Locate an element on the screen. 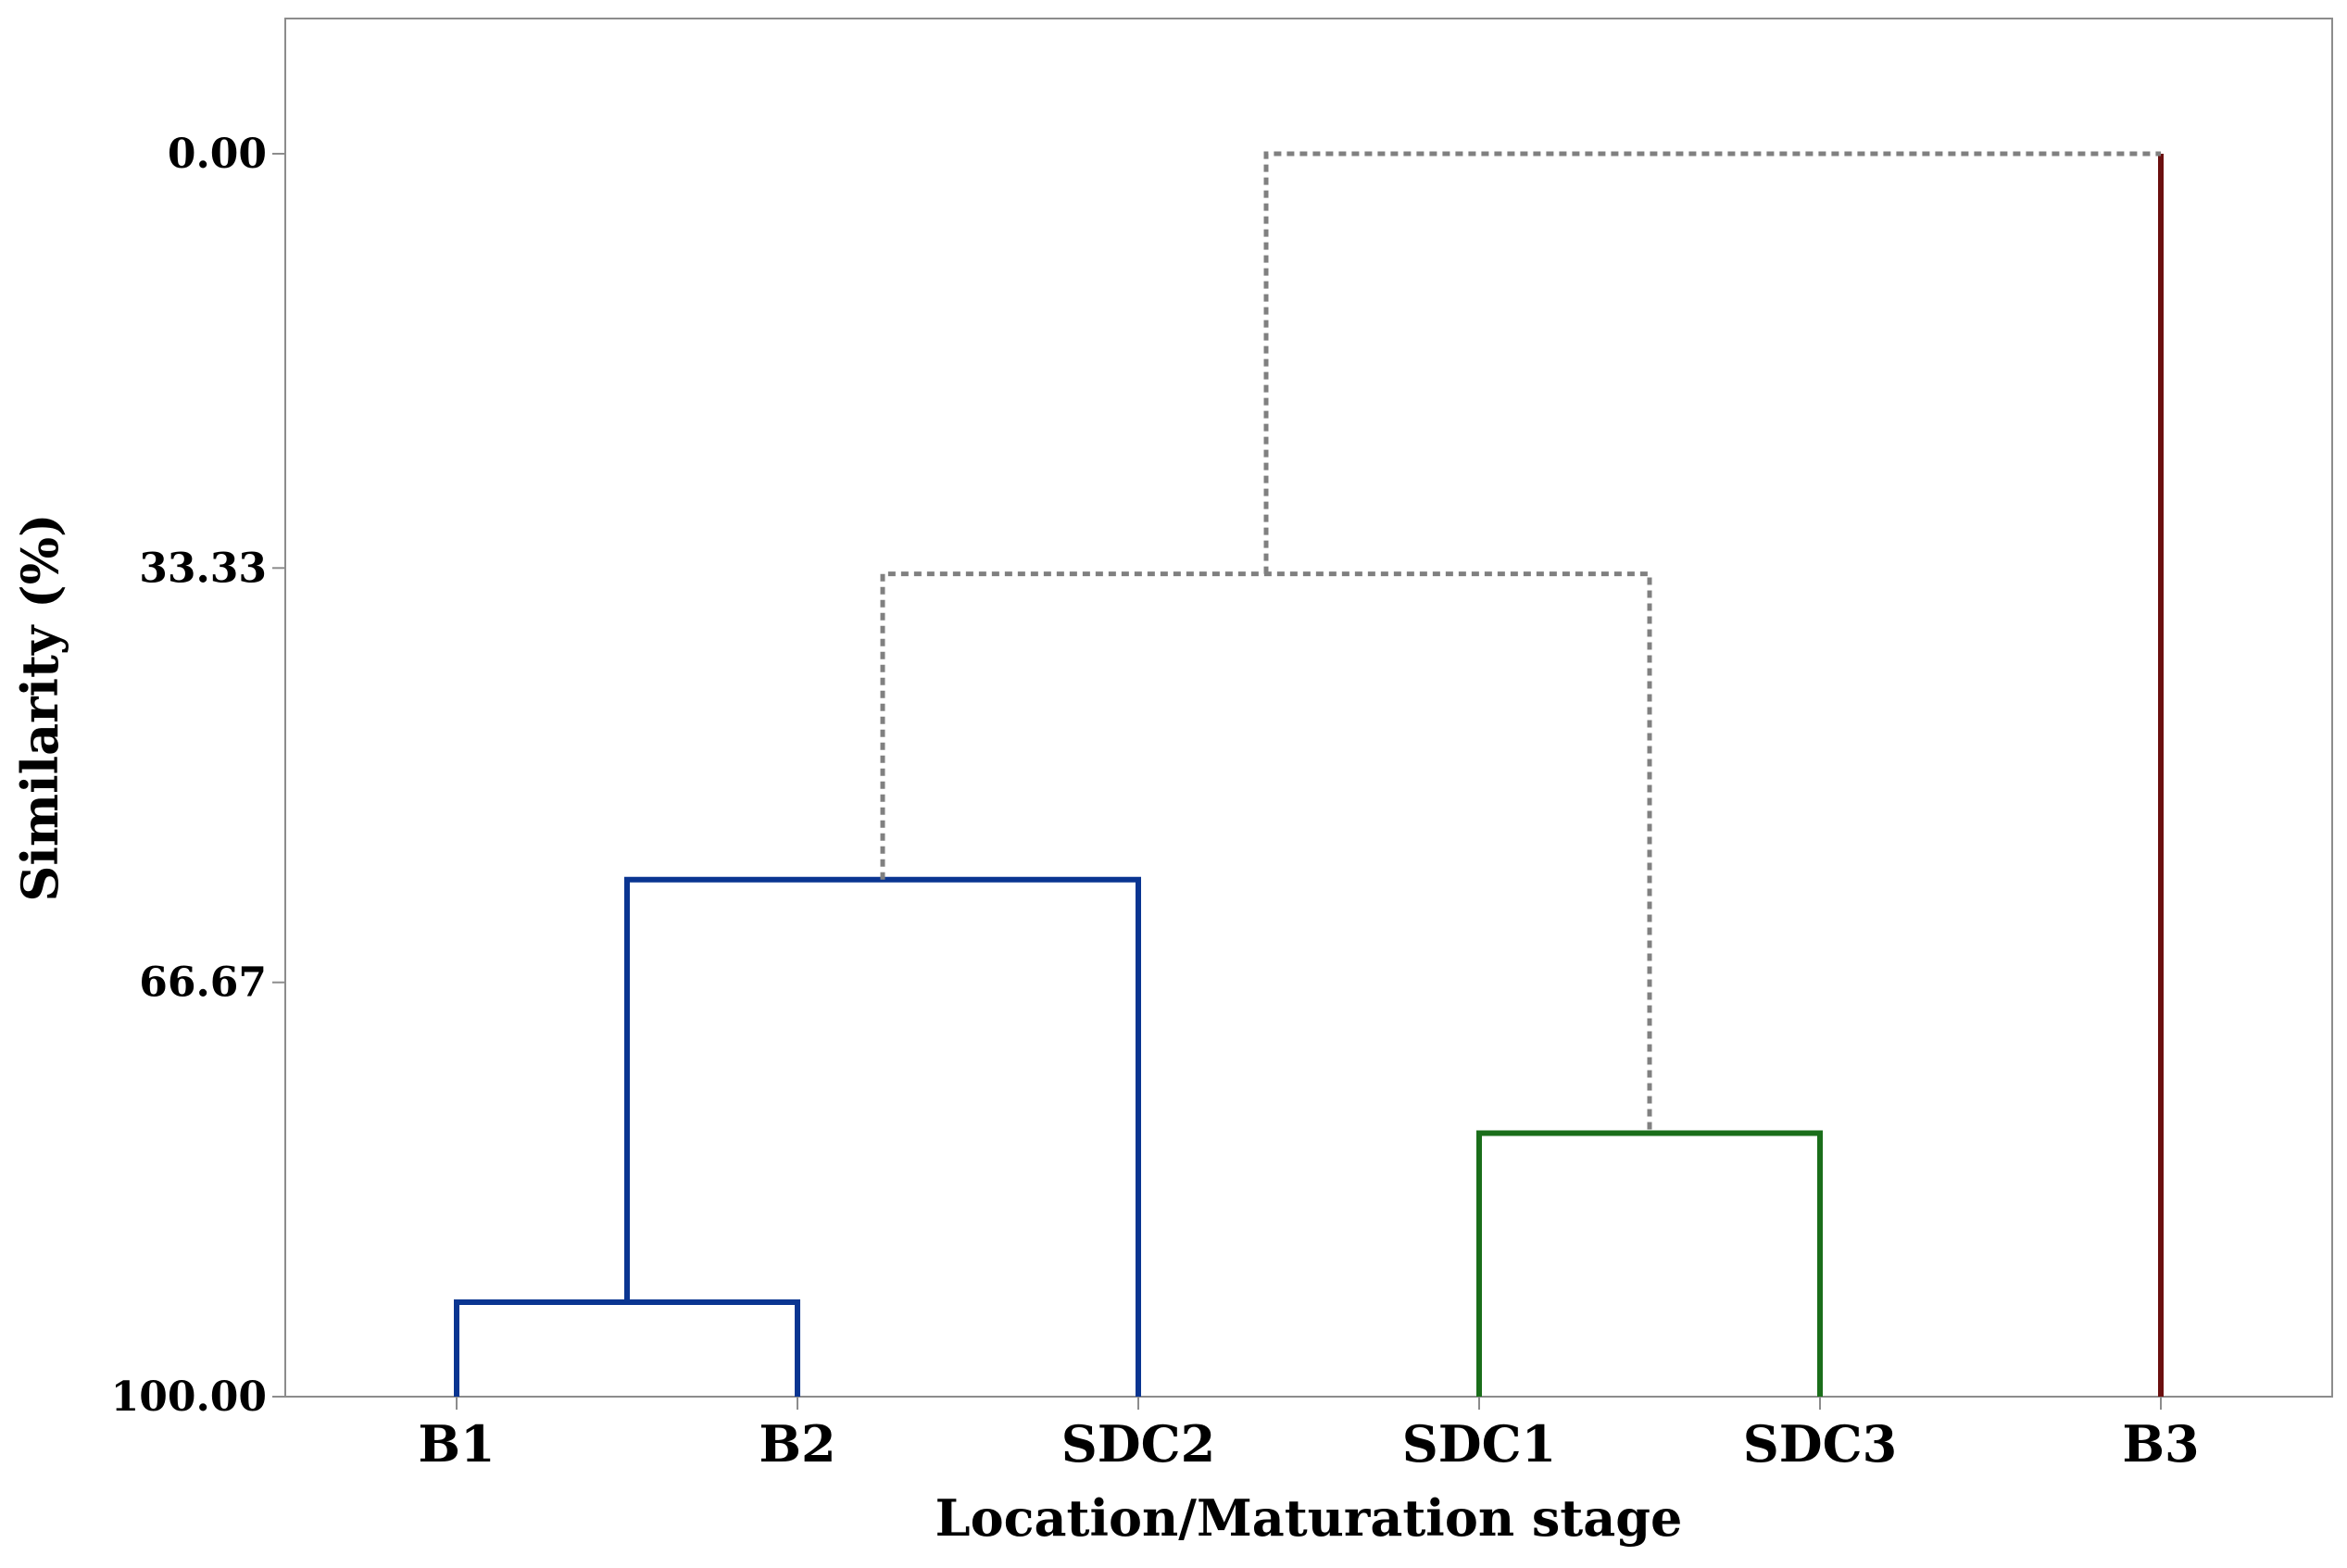 The height and width of the screenshot is (1568, 2347). leaf-label-sdc2: SDC2 is located at coordinates (1138, 1444).